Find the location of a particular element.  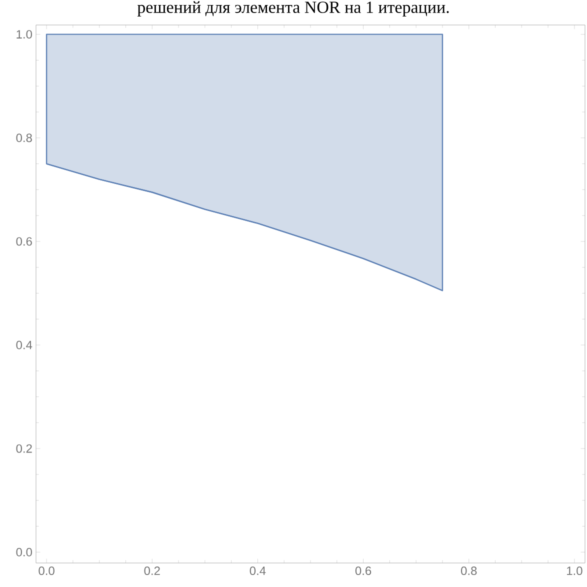

x-tick-label: 0.0 is located at coordinates (46, 571).